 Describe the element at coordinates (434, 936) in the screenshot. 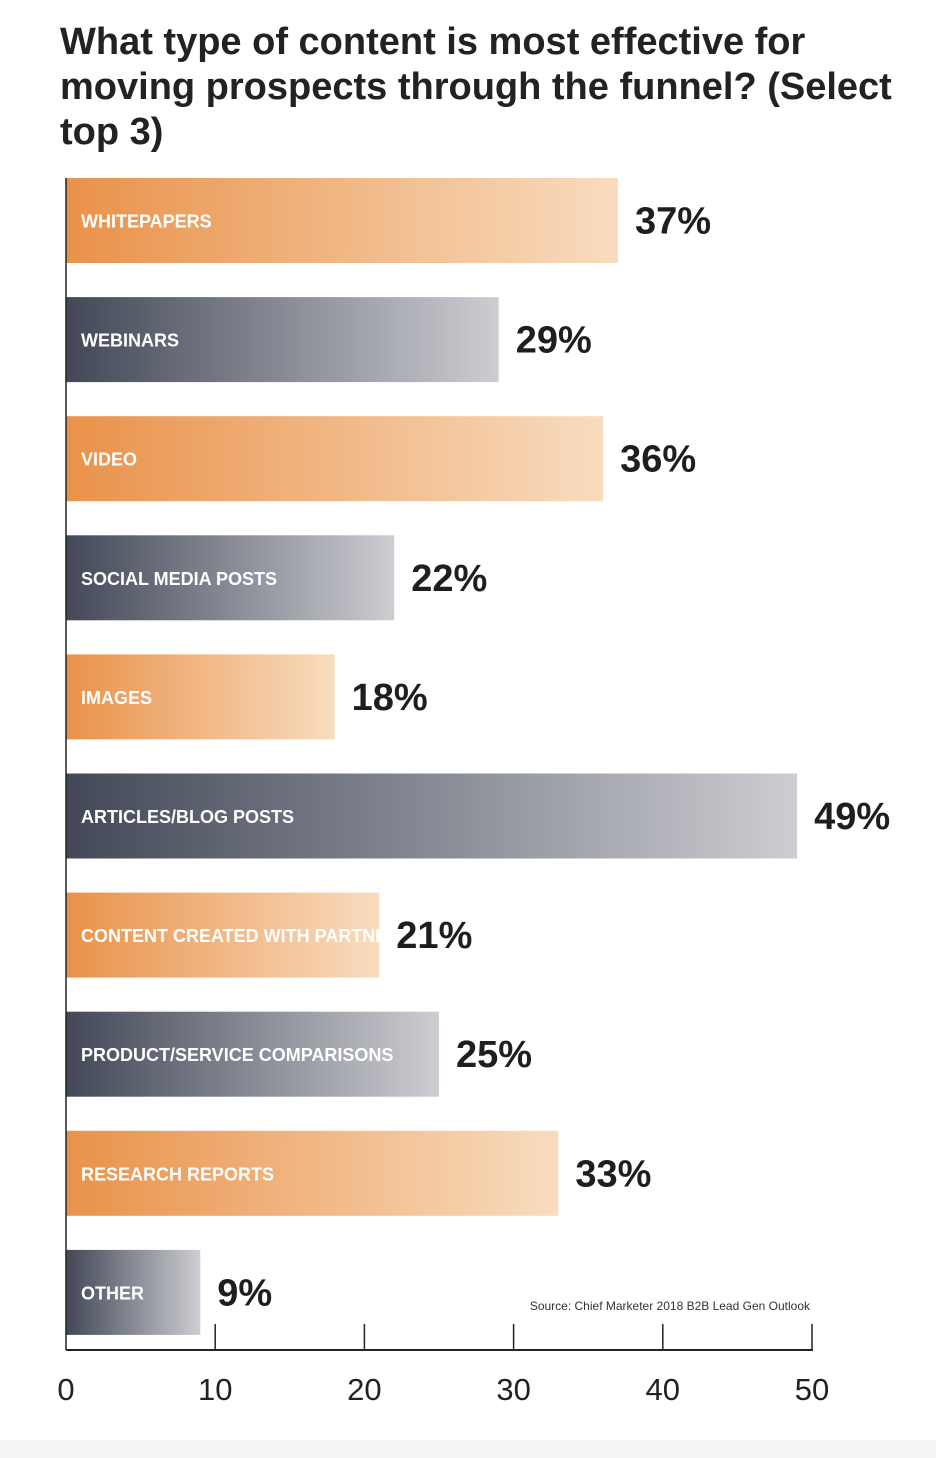

I see `bar-value-label: 21%` at that location.